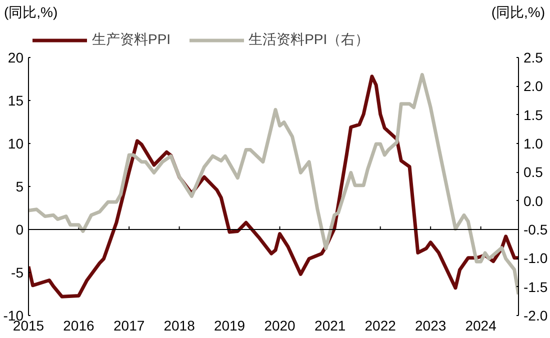 The width and height of the screenshot is (550, 338). Describe the element at coordinates (534, 172) in the screenshot. I see `y2-tick-label: 0.5` at that location.